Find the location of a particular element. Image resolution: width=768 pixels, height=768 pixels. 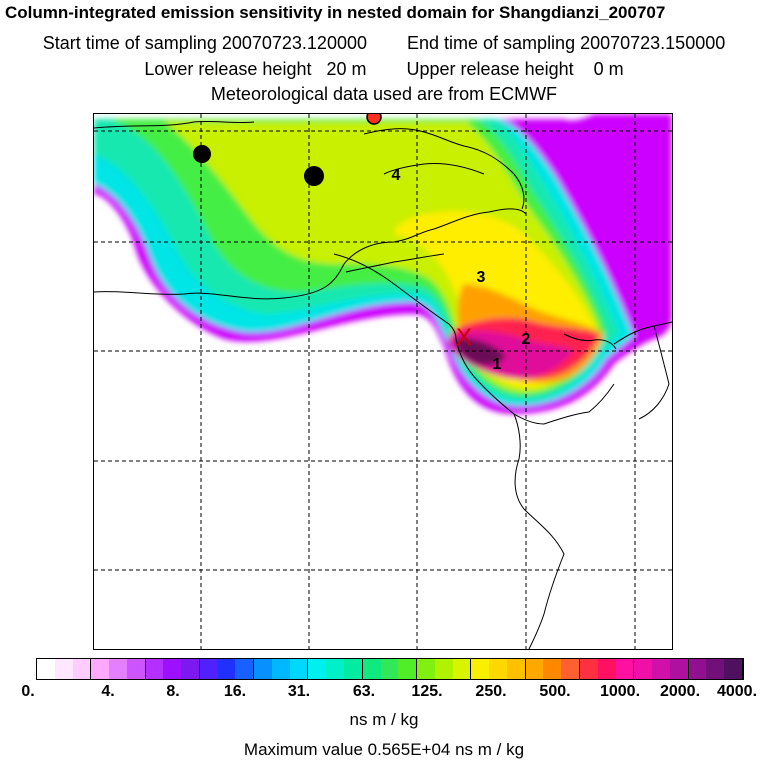

color-scale-bar is located at coordinates (390, 669).